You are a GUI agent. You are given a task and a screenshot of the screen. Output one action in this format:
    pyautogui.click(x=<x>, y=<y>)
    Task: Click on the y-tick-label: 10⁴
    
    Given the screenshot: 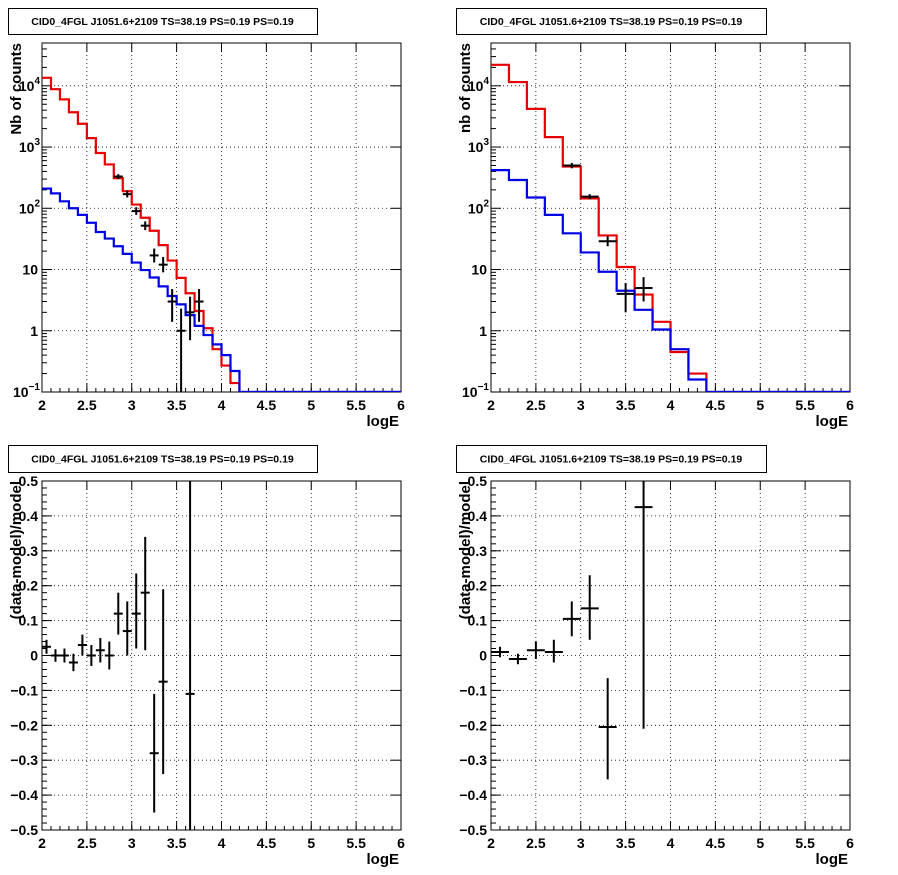 What is the action you would take?
    pyautogui.click(x=479, y=85)
    